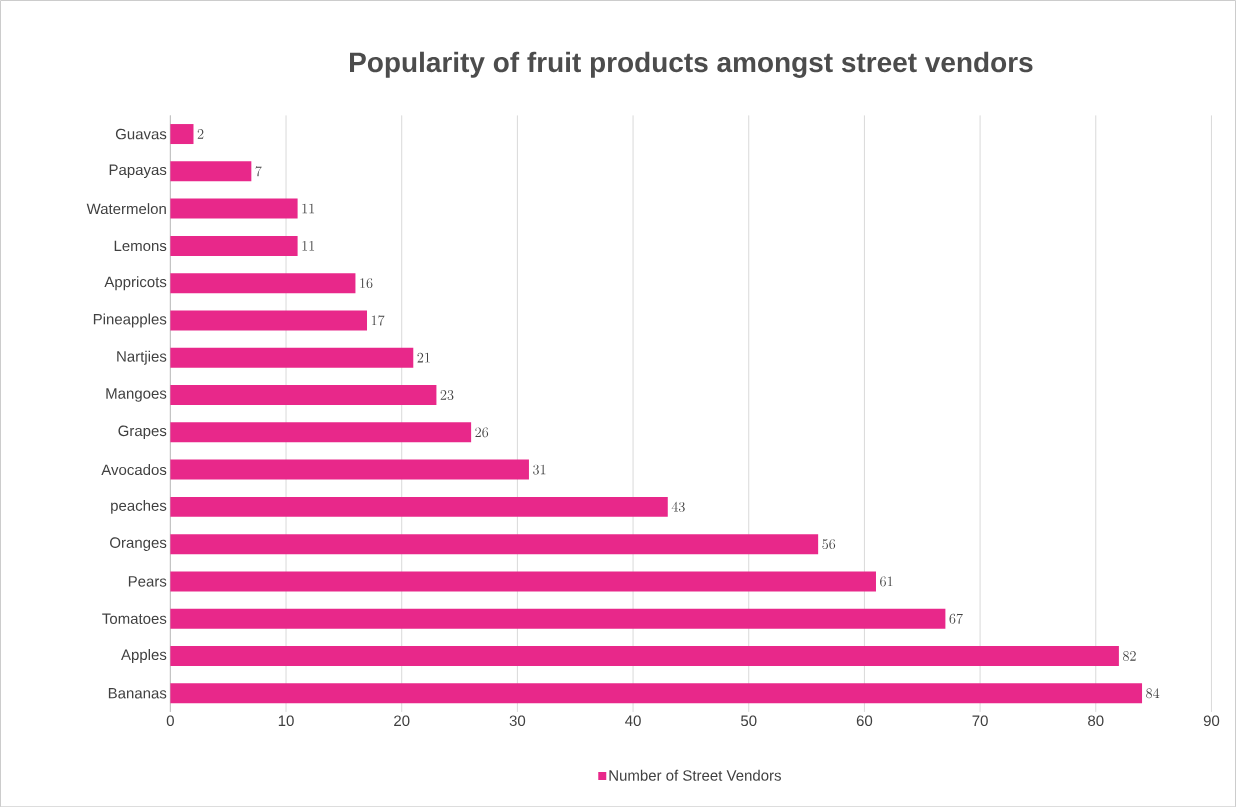 The width and height of the screenshot is (1236, 807). I want to click on x-tick-label: 80, so click(1096, 720).